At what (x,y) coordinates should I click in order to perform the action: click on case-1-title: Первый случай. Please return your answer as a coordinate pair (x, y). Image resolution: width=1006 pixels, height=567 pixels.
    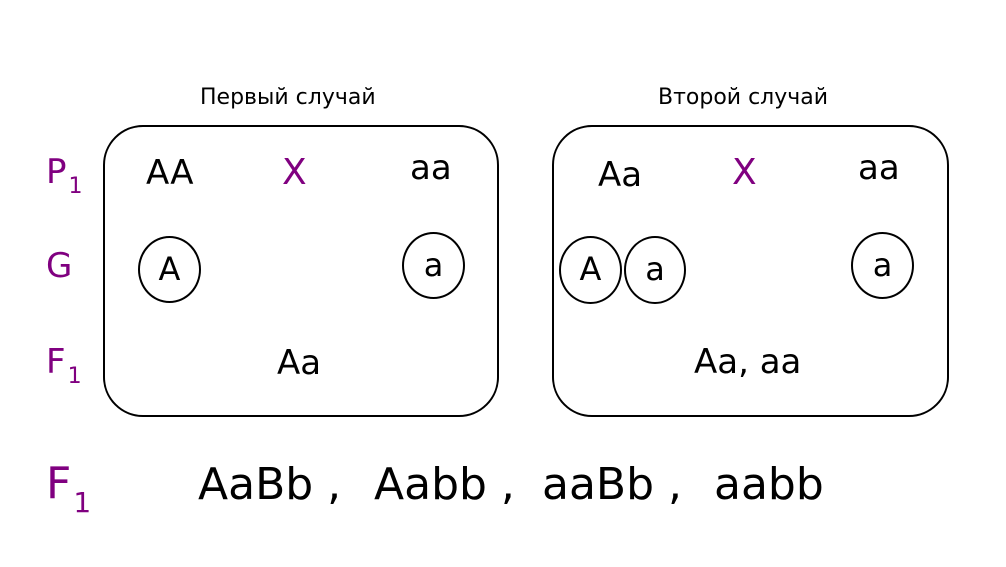
    Looking at the image, I should click on (288, 97).